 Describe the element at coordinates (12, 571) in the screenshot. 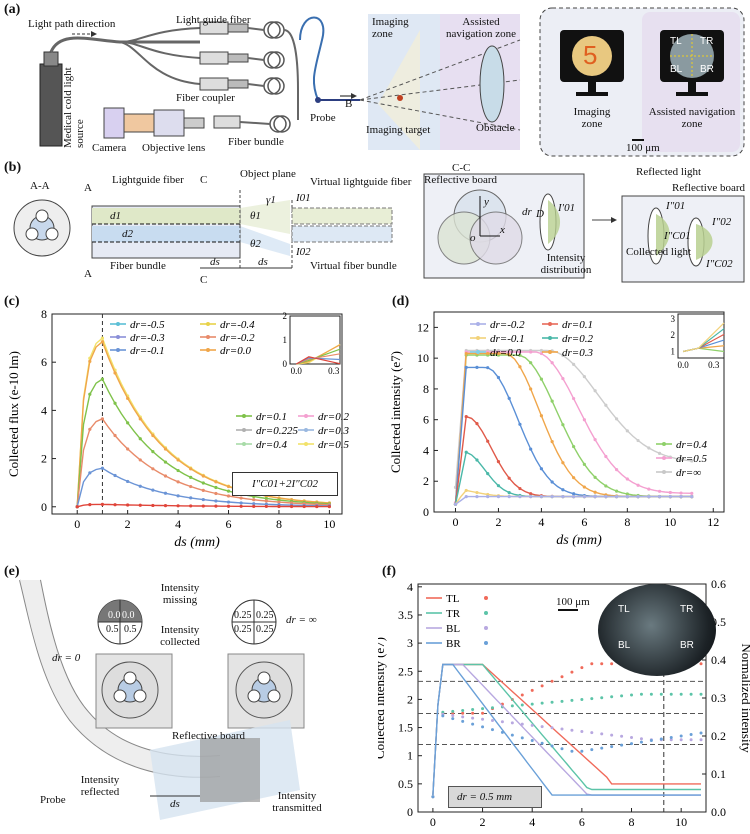

I see `panel-e-label: (e)` at that location.